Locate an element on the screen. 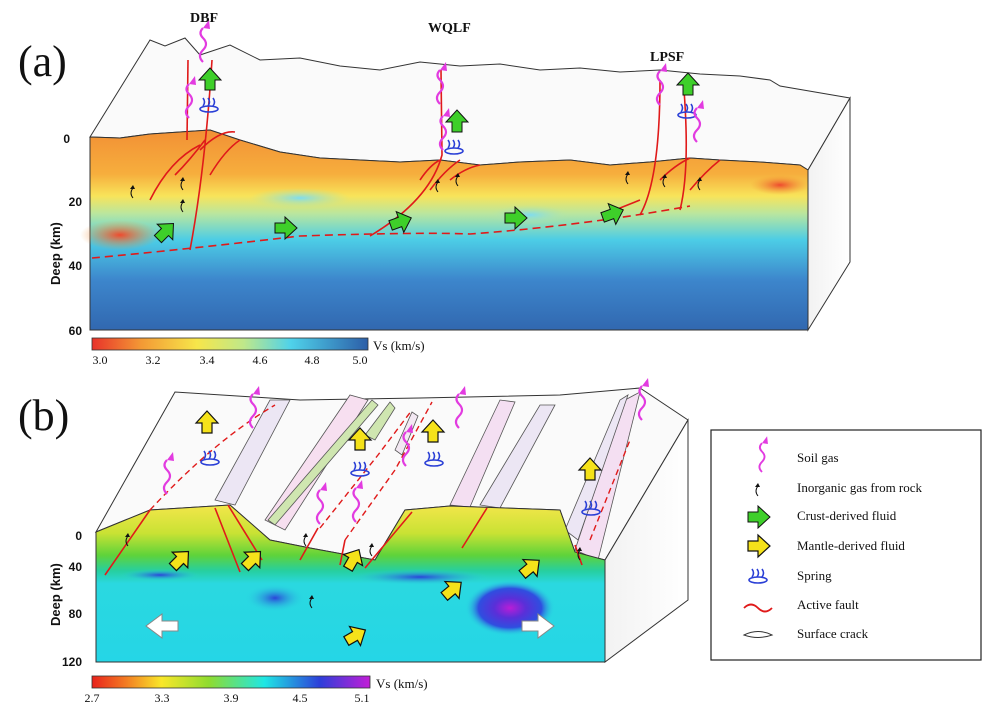 The height and width of the screenshot is (708, 995). panel-b-colorbar-ticks: 2.7 3.3 3.9 4.5 5.1 is located at coordinates (227, 698).